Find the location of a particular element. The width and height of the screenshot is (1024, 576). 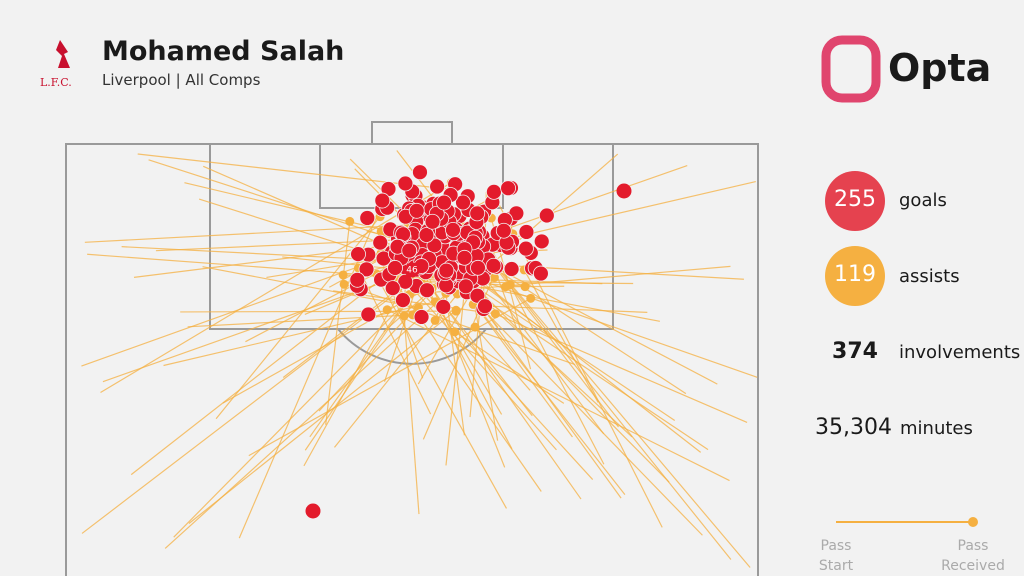

crest-icon is located at coordinates (63, 54).